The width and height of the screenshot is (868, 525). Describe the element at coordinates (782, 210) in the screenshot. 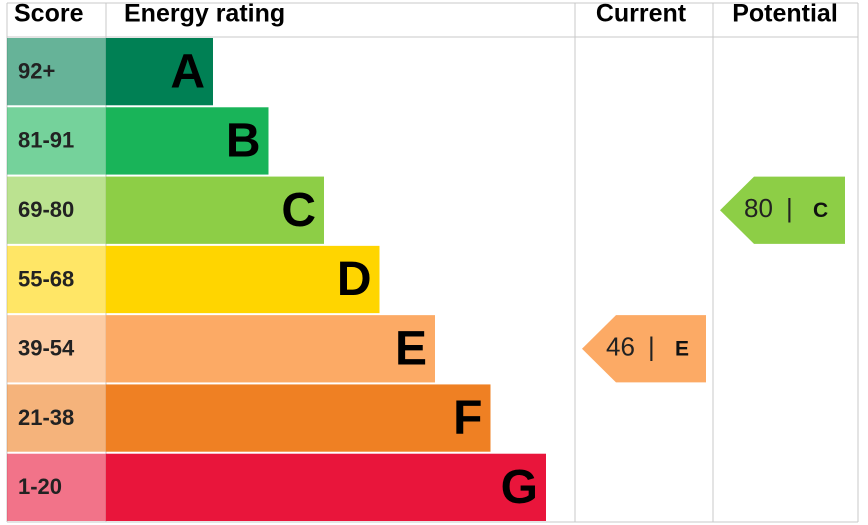

I see `potential-arrow` at that location.